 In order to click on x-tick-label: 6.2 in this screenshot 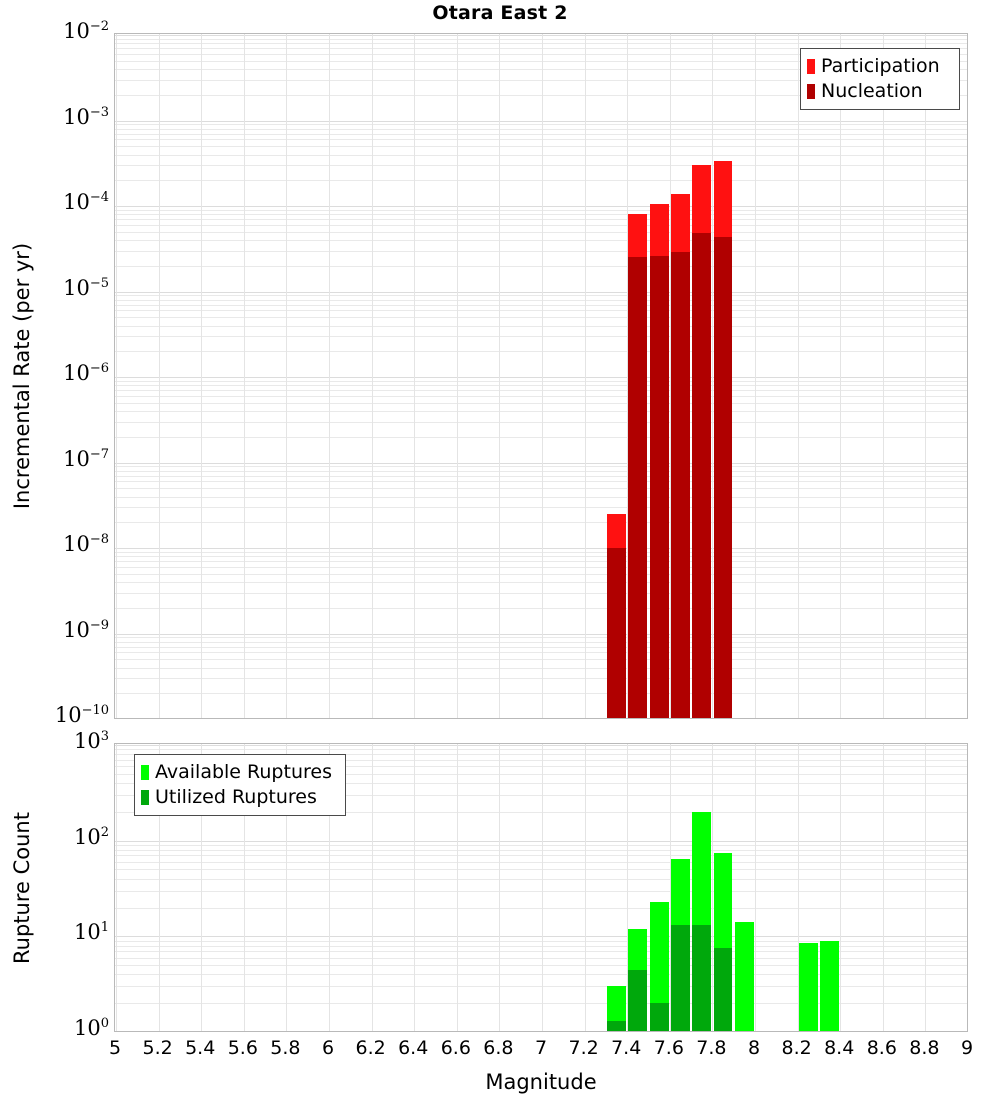, I will do `click(370, 1048)`.